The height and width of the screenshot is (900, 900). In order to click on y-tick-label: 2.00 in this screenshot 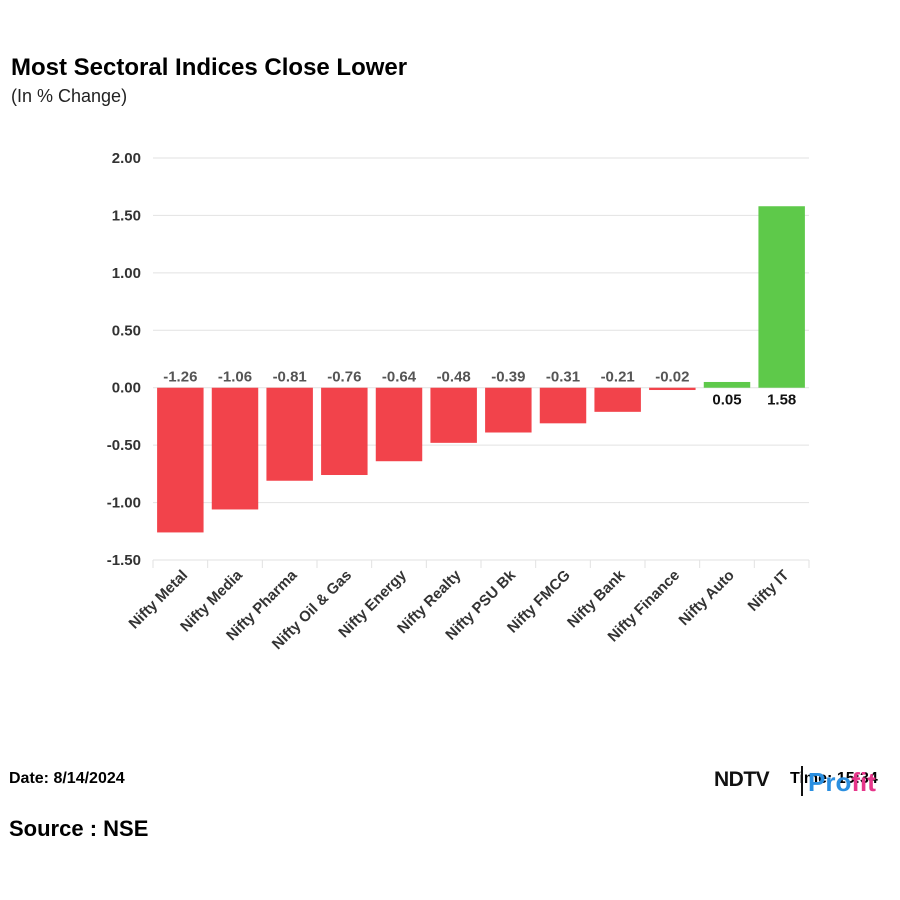, I will do `click(126, 158)`.